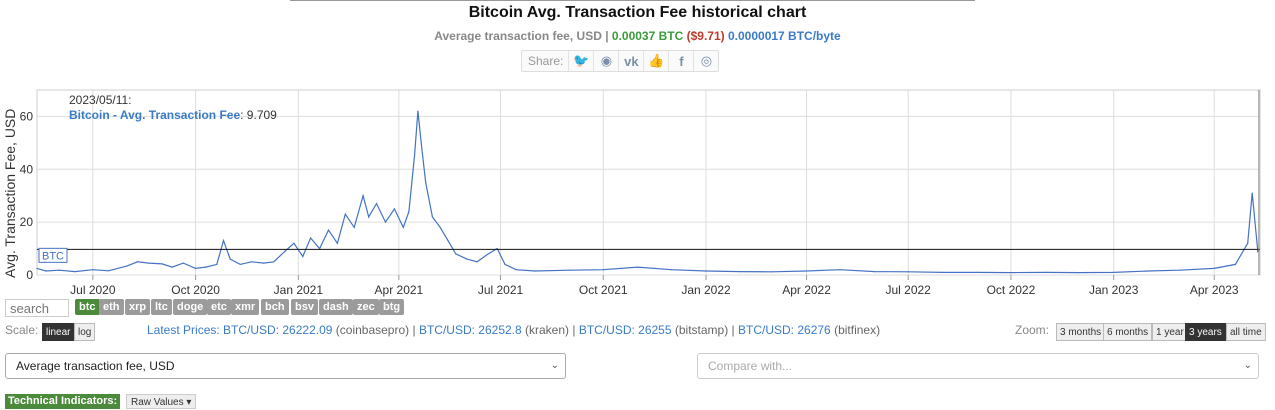 The width and height of the screenshot is (1275, 410). I want to click on y-axis: 0 20 40 60, so click(27, 195).